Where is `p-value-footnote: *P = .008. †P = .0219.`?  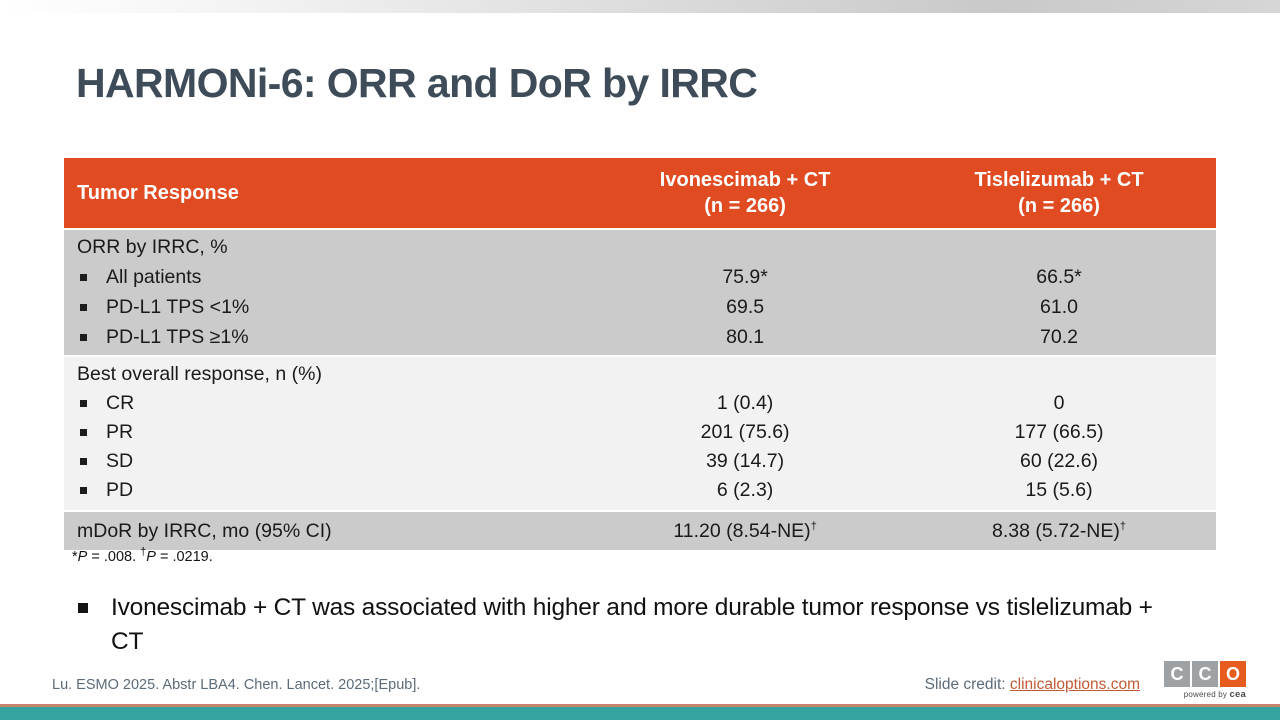
p-value-footnote: *P = .008. †P = .0219. is located at coordinates (142, 555).